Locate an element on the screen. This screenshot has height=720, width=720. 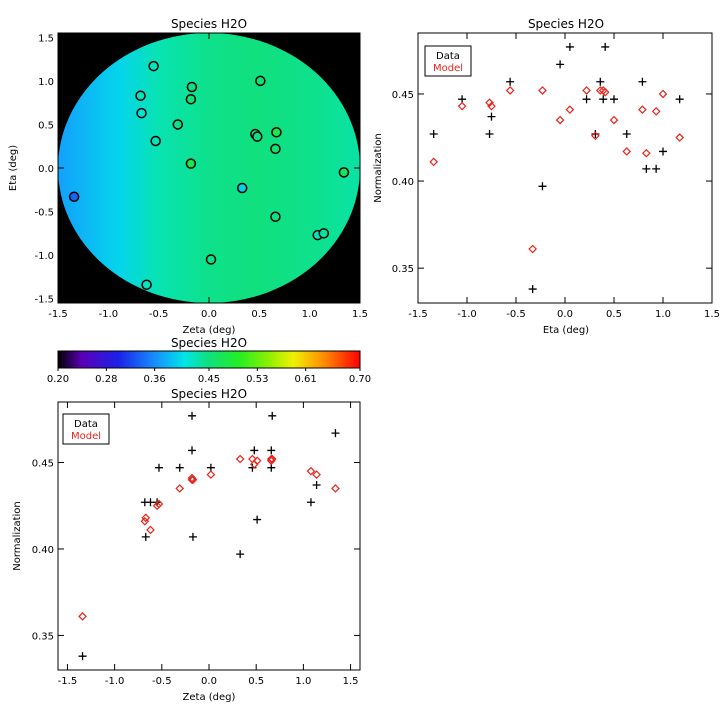
colorbar-tick-label: 0.20 is located at coordinates (58, 379).